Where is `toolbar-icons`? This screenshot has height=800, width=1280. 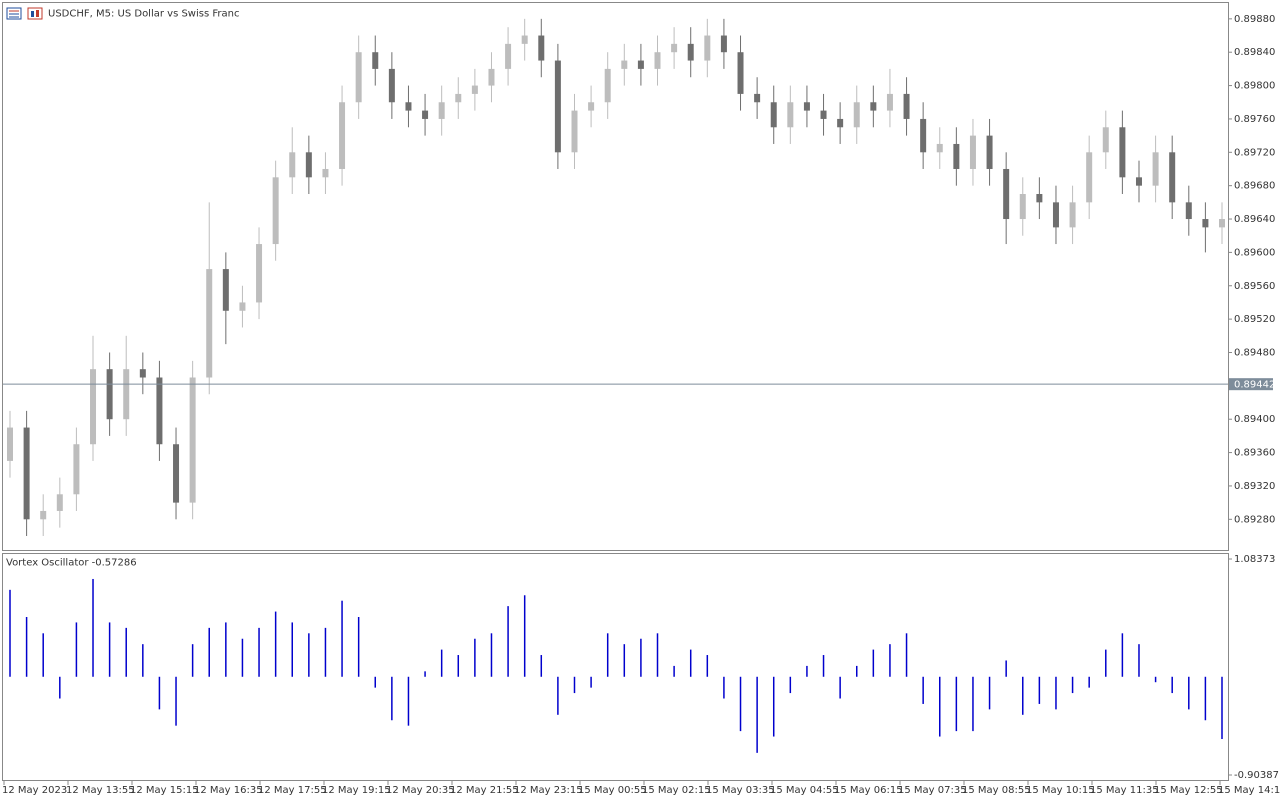 toolbar-icons is located at coordinates (24, 13).